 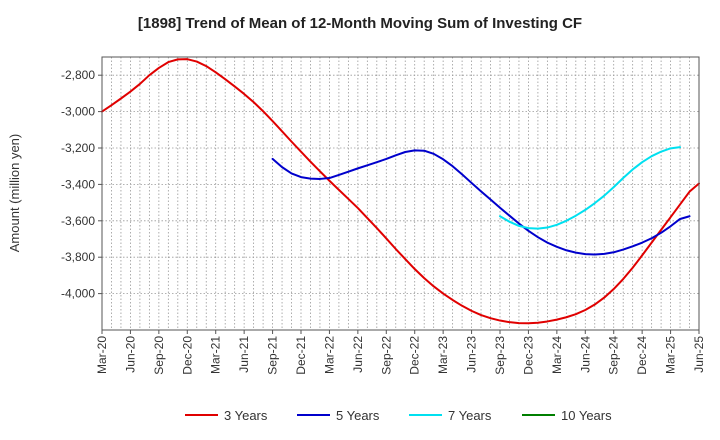 I want to click on x-tick-label: Mar-23, so click(x=443, y=355).